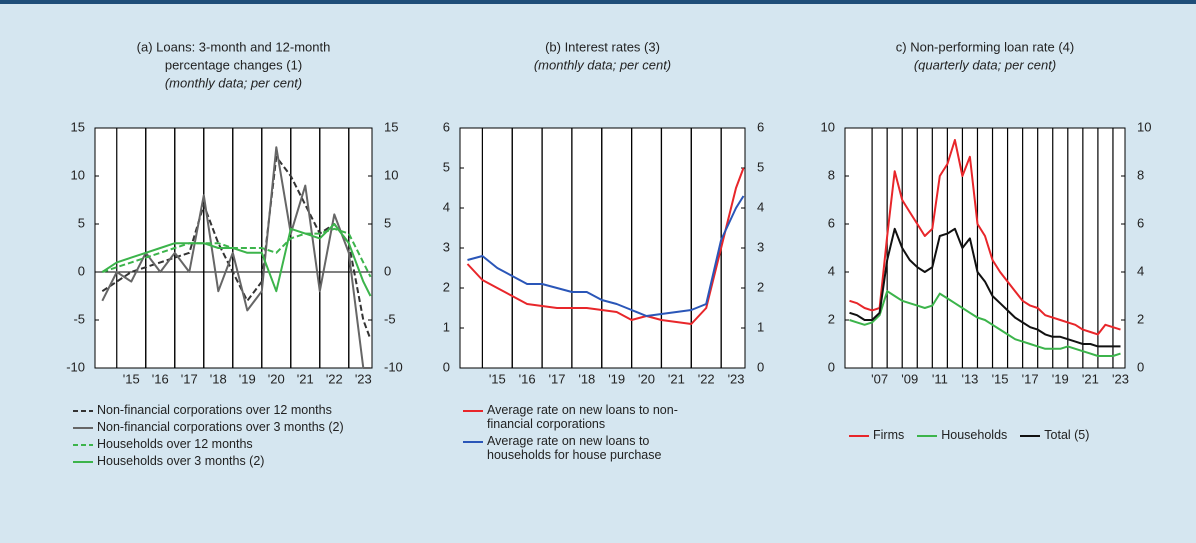 This screenshot has width=1196, height=543. What do you see at coordinates (974, 435) in the screenshot?
I see `legend-label: Households` at bounding box center [974, 435].